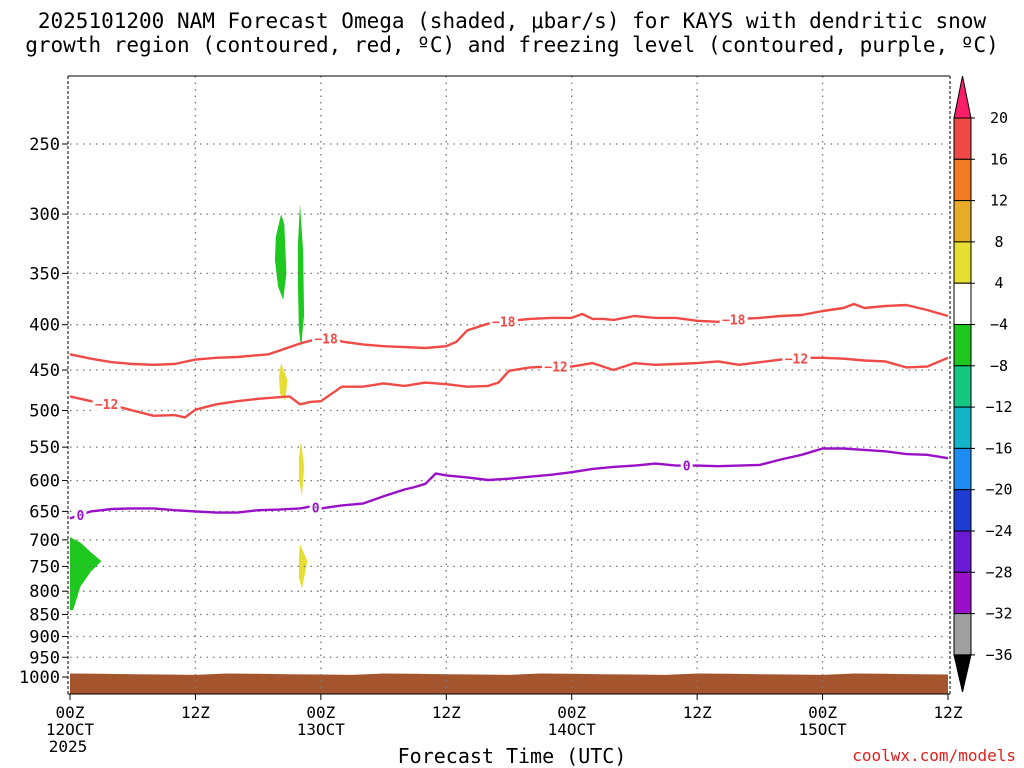 The width and height of the screenshot is (1024, 768). Describe the element at coordinates (44, 215) in the screenshot. I see `y-tick-label: 300` at that location.